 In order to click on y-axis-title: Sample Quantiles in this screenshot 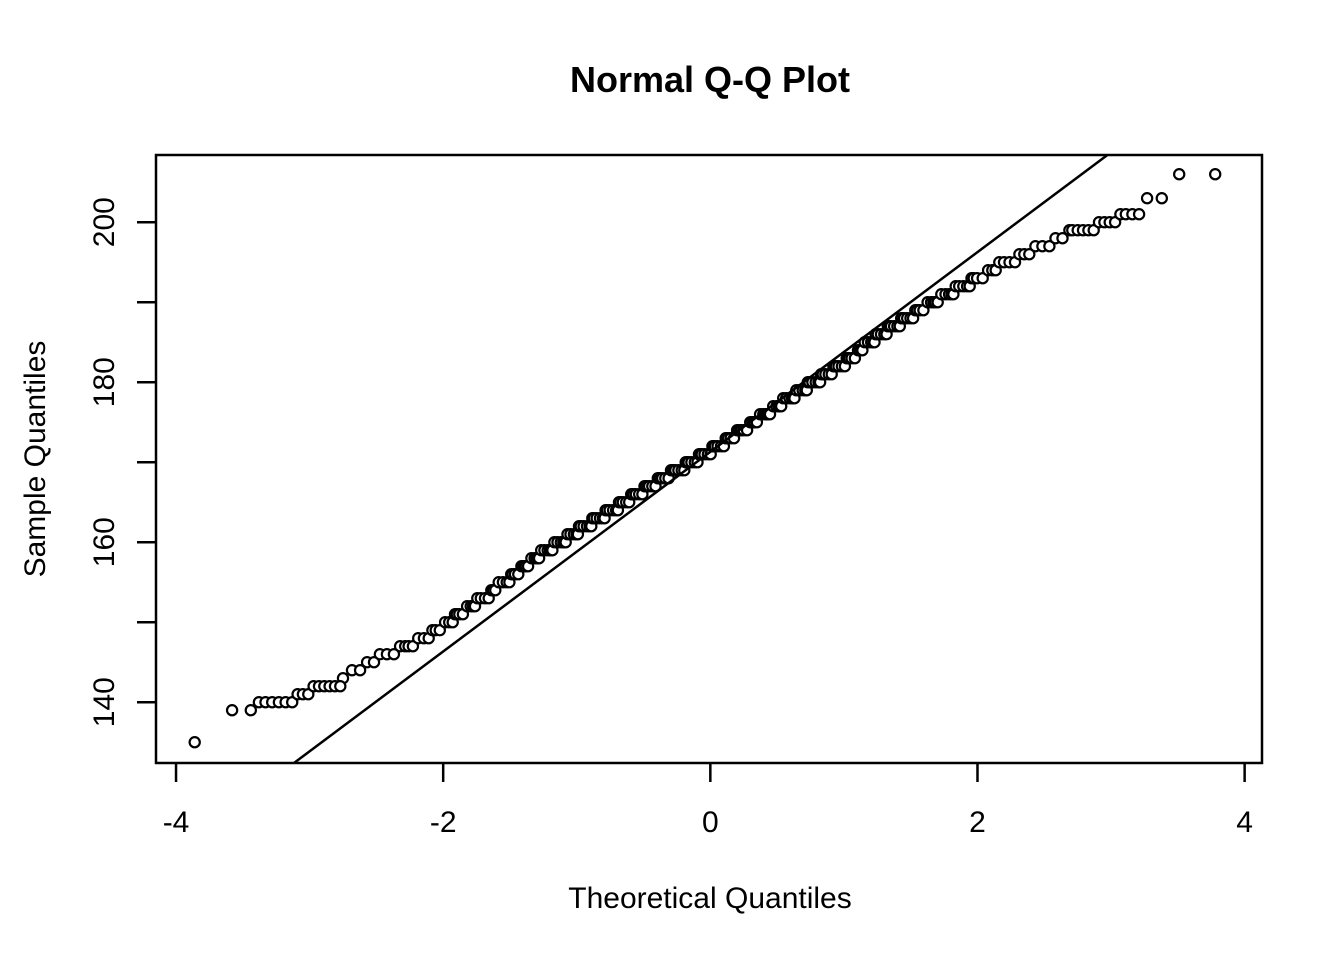, I will do `click(35, 459)`.